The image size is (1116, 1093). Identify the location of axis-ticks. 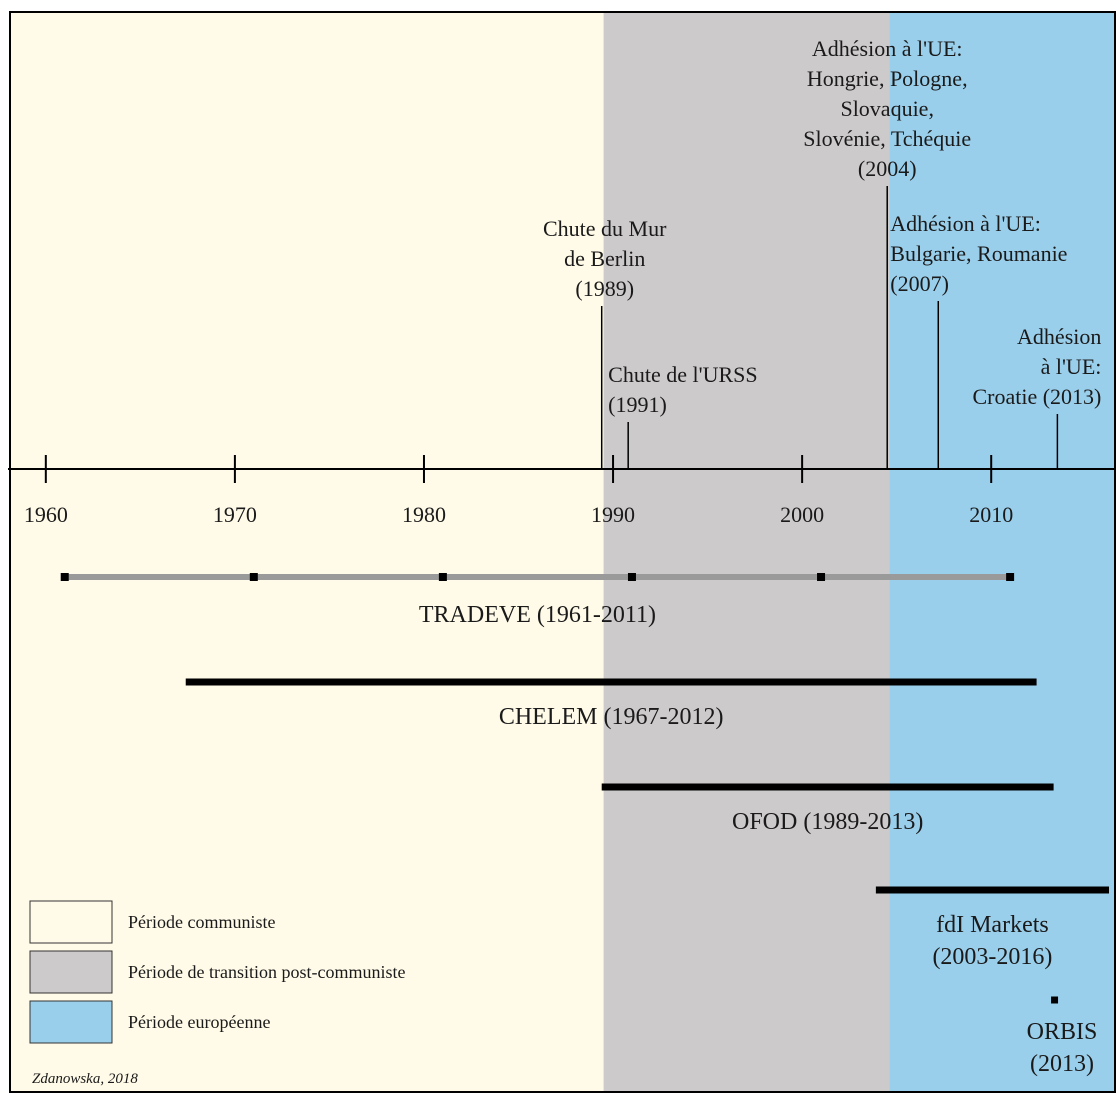
(518, 469).